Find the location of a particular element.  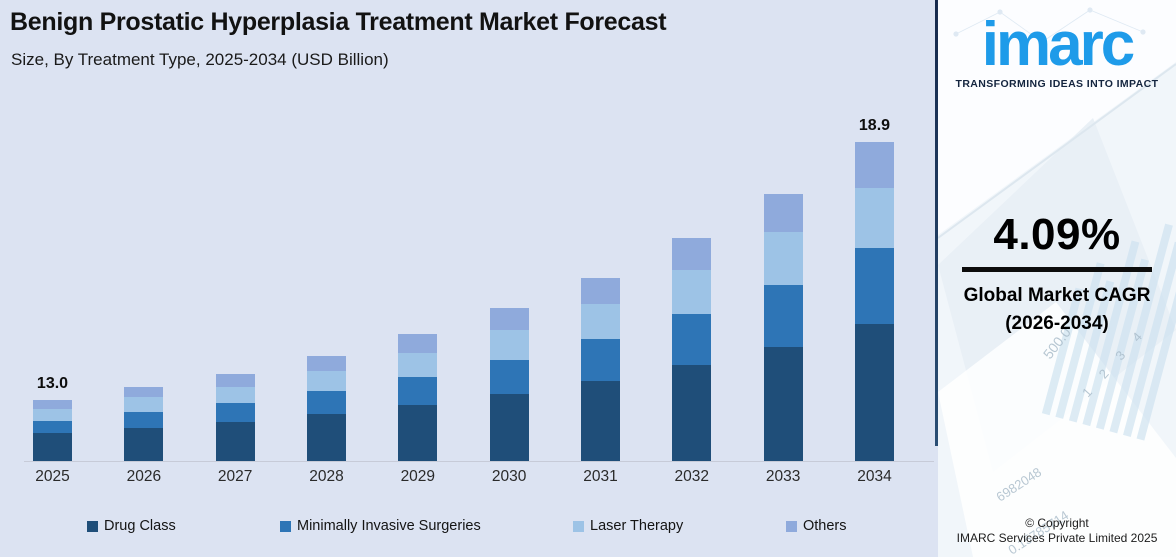

x-axis-line is located at coordinates (479, 461).